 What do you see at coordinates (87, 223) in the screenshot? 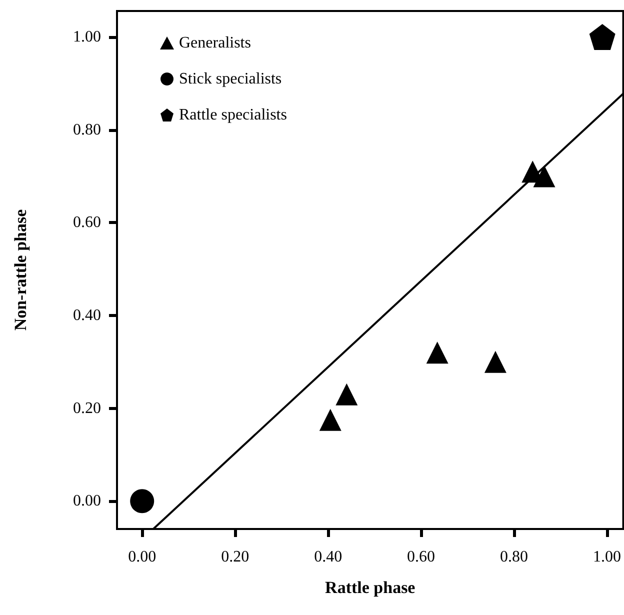
I see `y-tick-label: 0.60` at bounding box center [87, 223].